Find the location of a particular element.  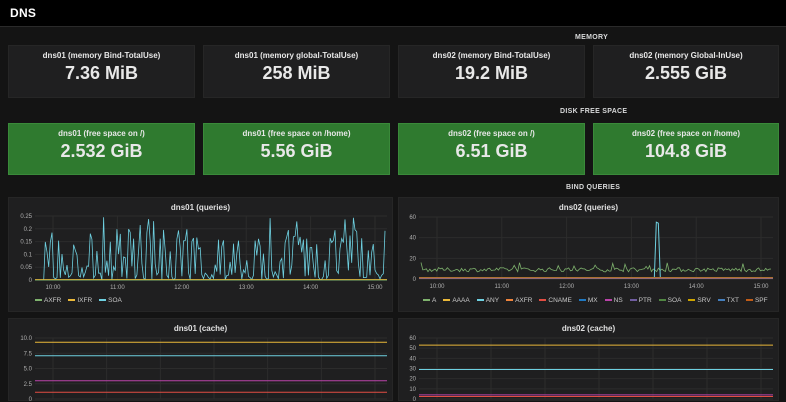

stat-title: dns02 (free space on /) is located at coordinates (491, 133).